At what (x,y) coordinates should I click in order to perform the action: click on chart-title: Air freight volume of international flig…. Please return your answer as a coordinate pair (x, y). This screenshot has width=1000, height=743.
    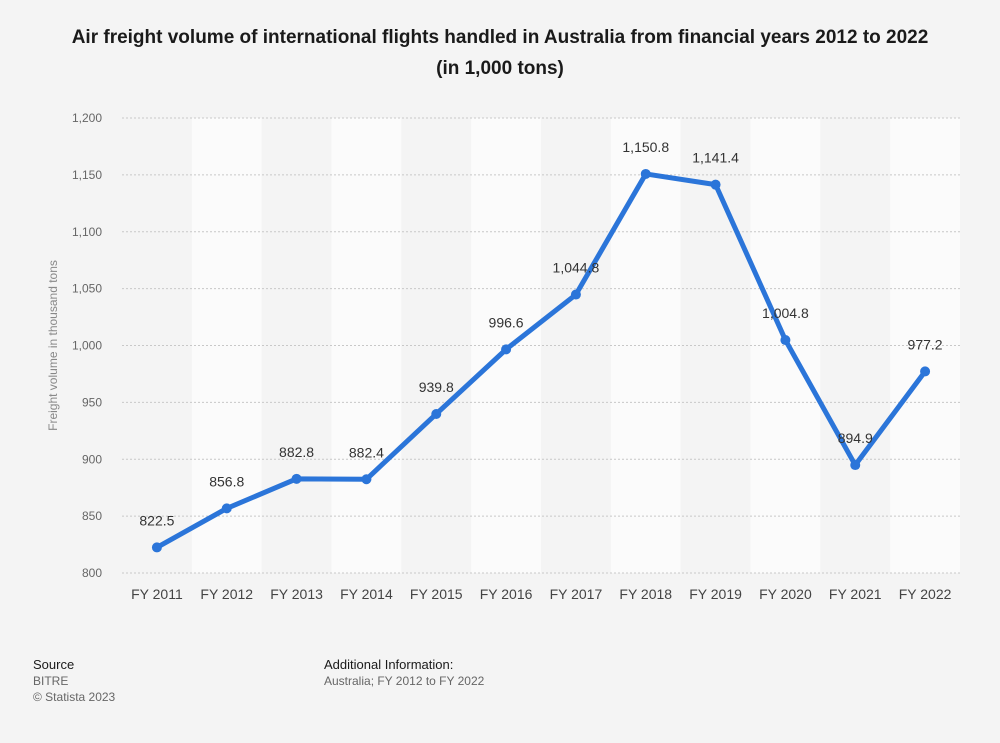
    Looking at the image, I should click on (500, 53).